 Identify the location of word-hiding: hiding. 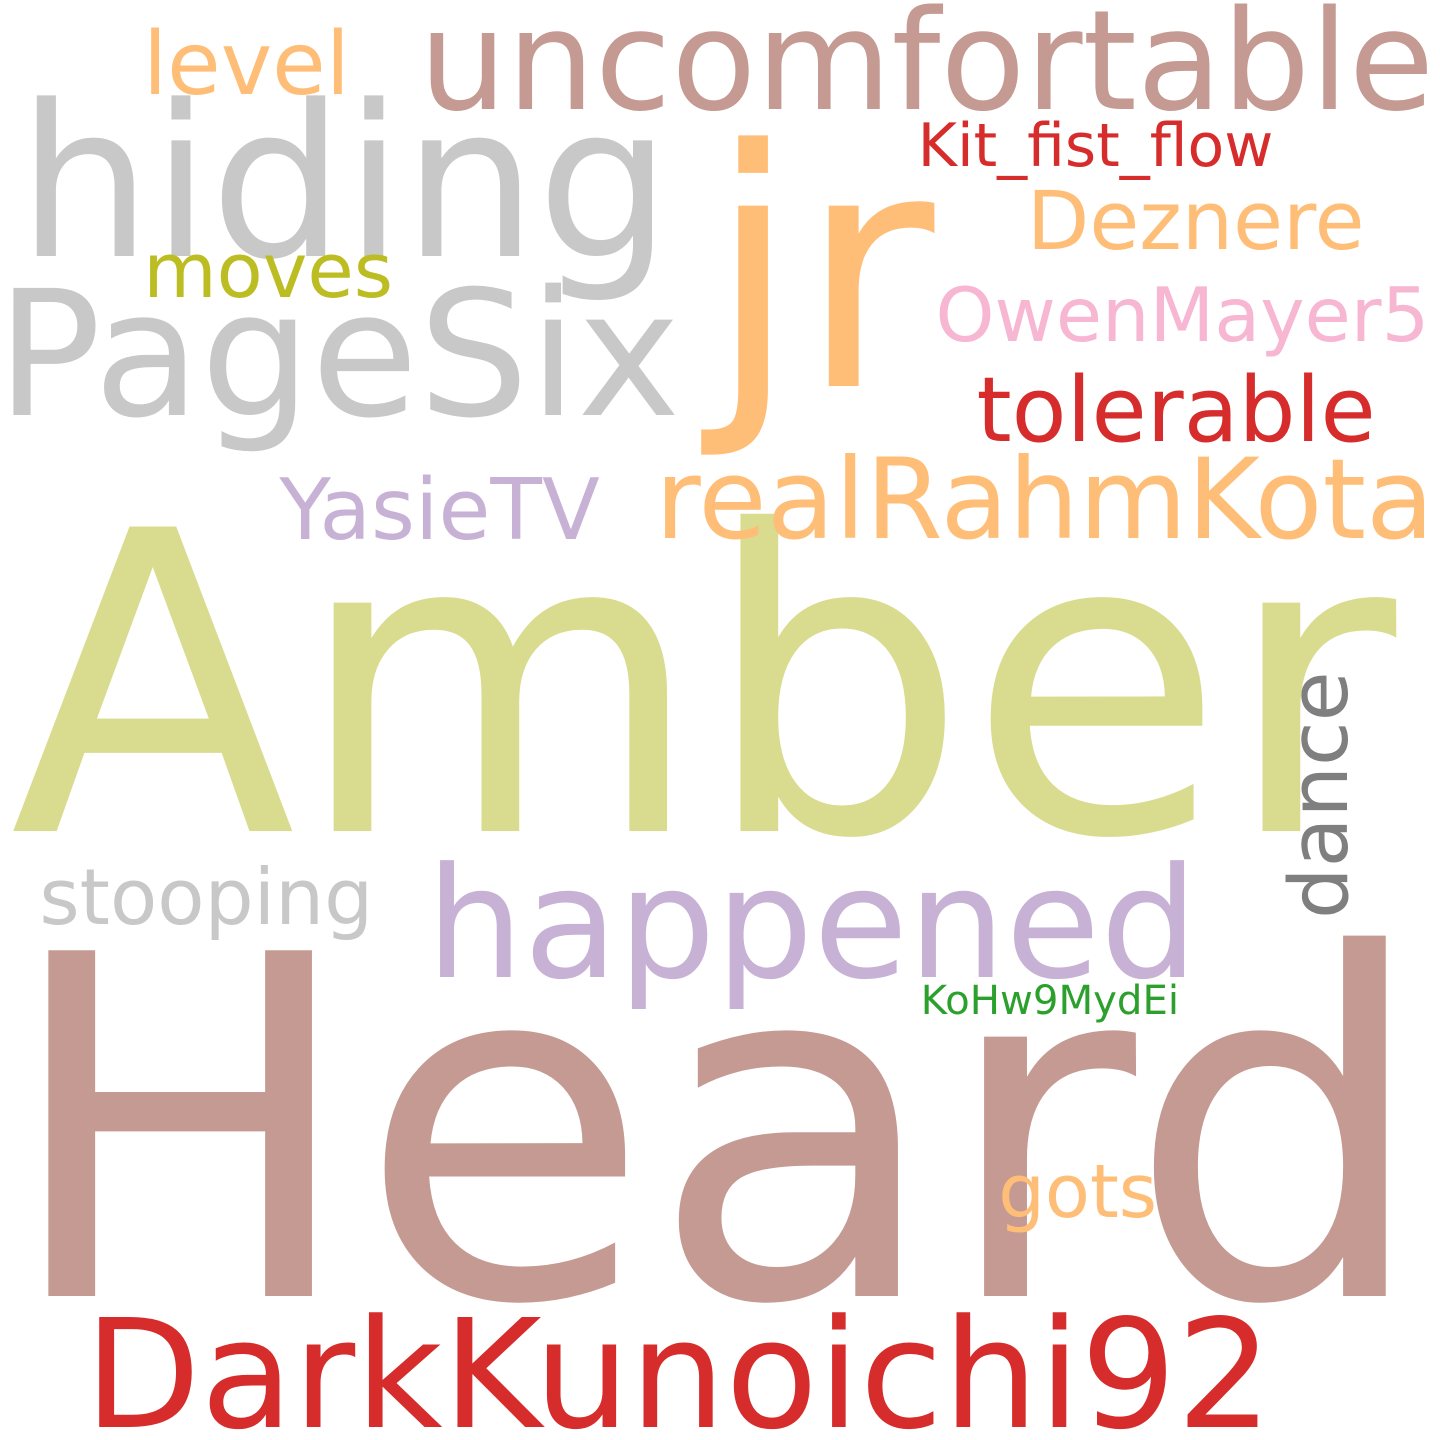
(344, 182).